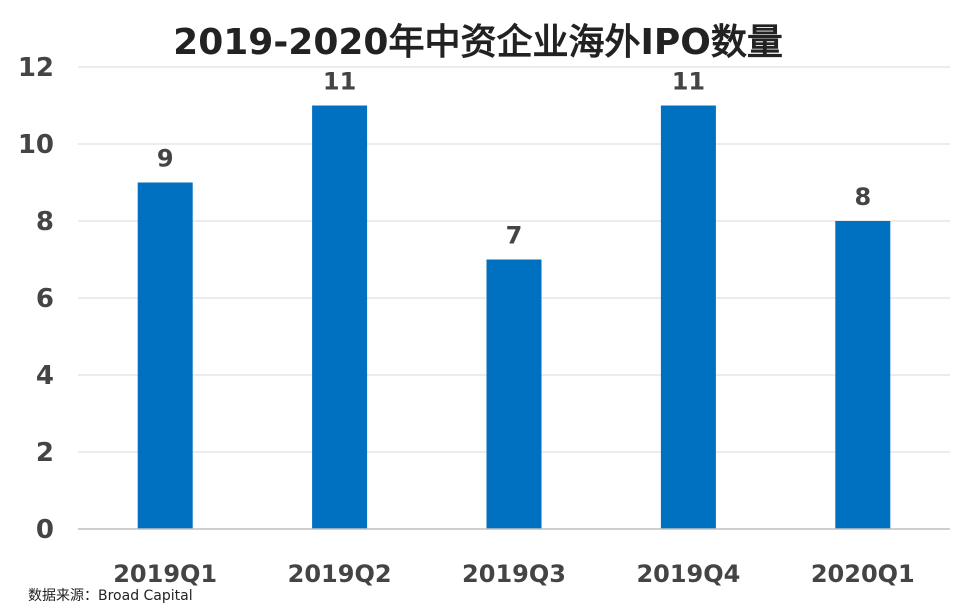 Image resolution: width=958 pixels, height=610 pixels. Describe the element at coordinates (514, 236) in the screenshot. I see `data-label: 7` at that location.